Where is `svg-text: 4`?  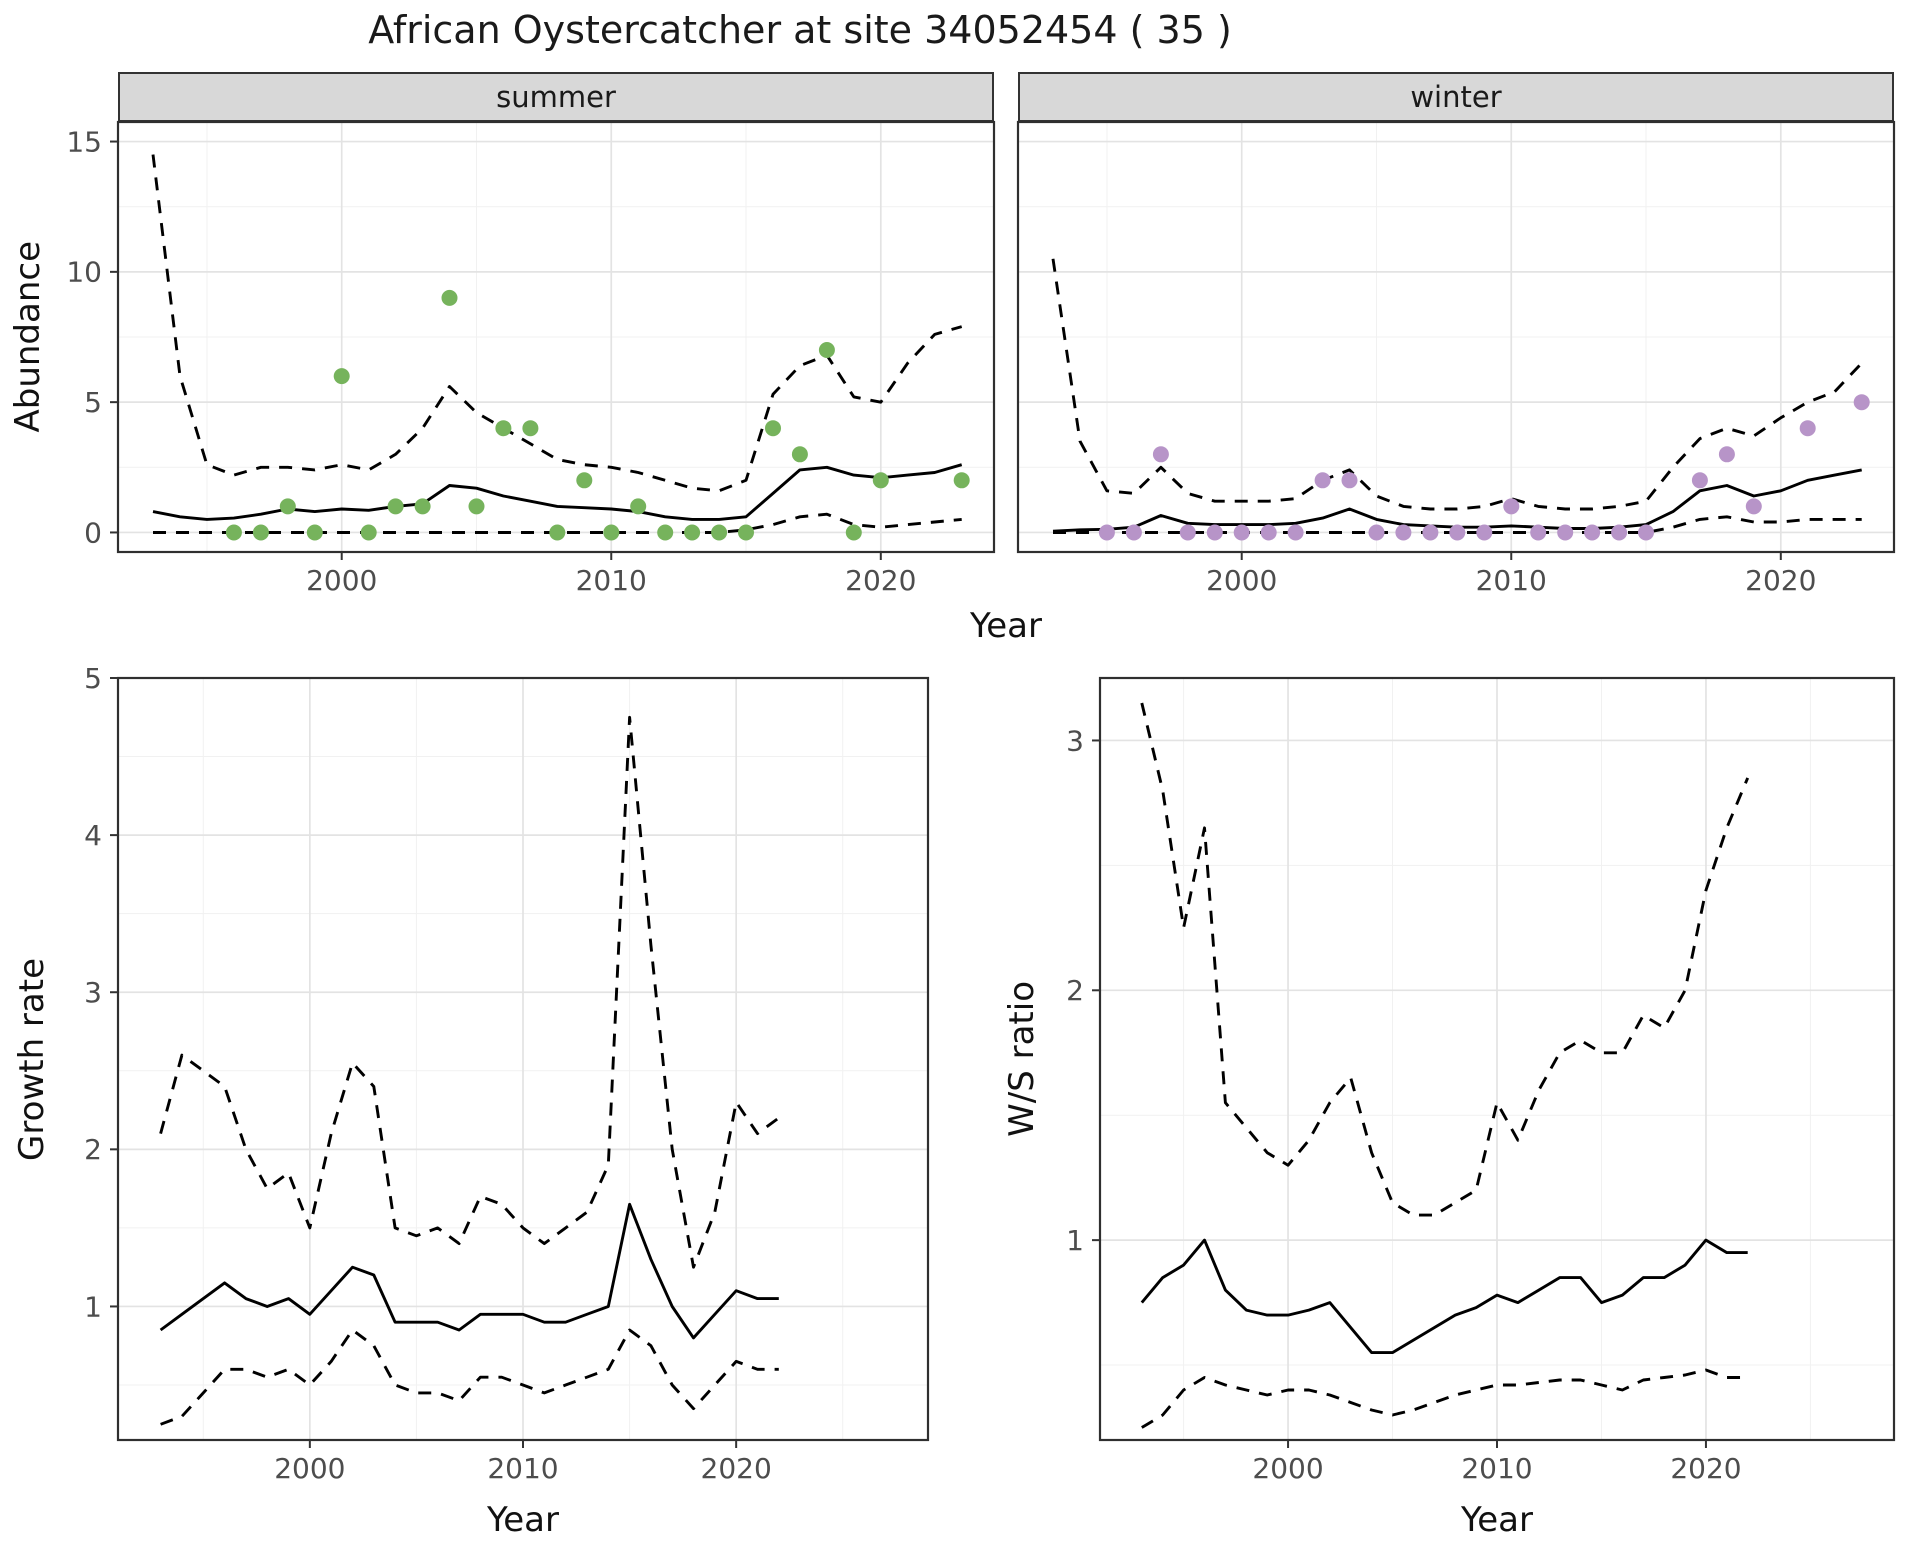 svg-text: 4 is located at coordinates (93, 835).